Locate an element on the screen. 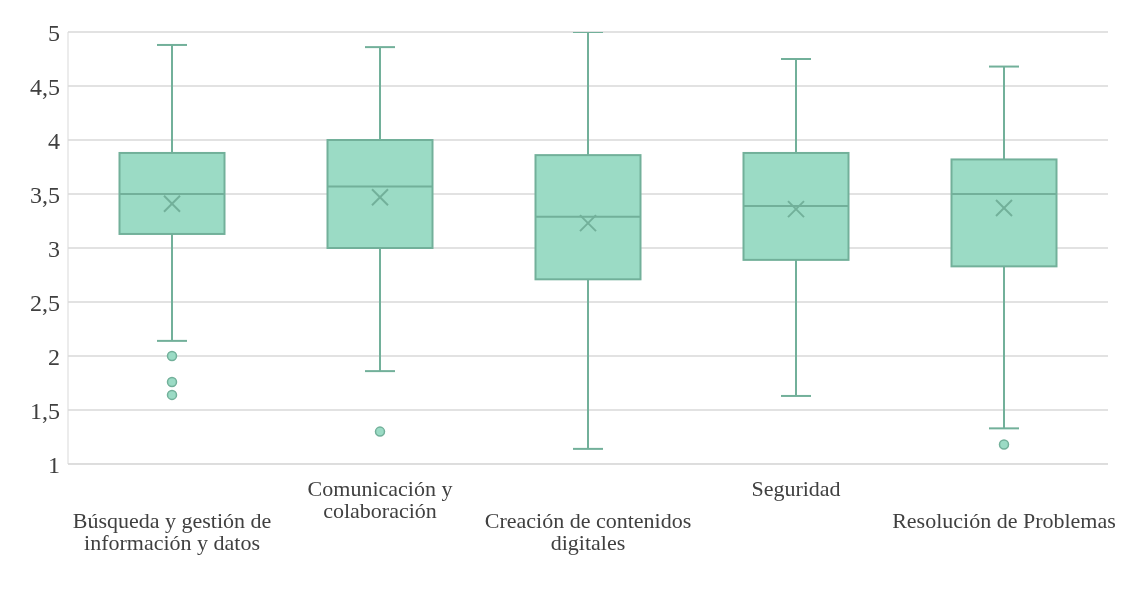 The image size is (1128, 612). x-tick-label: Creación de contenidos digitales is located at coordinates (588, 531).